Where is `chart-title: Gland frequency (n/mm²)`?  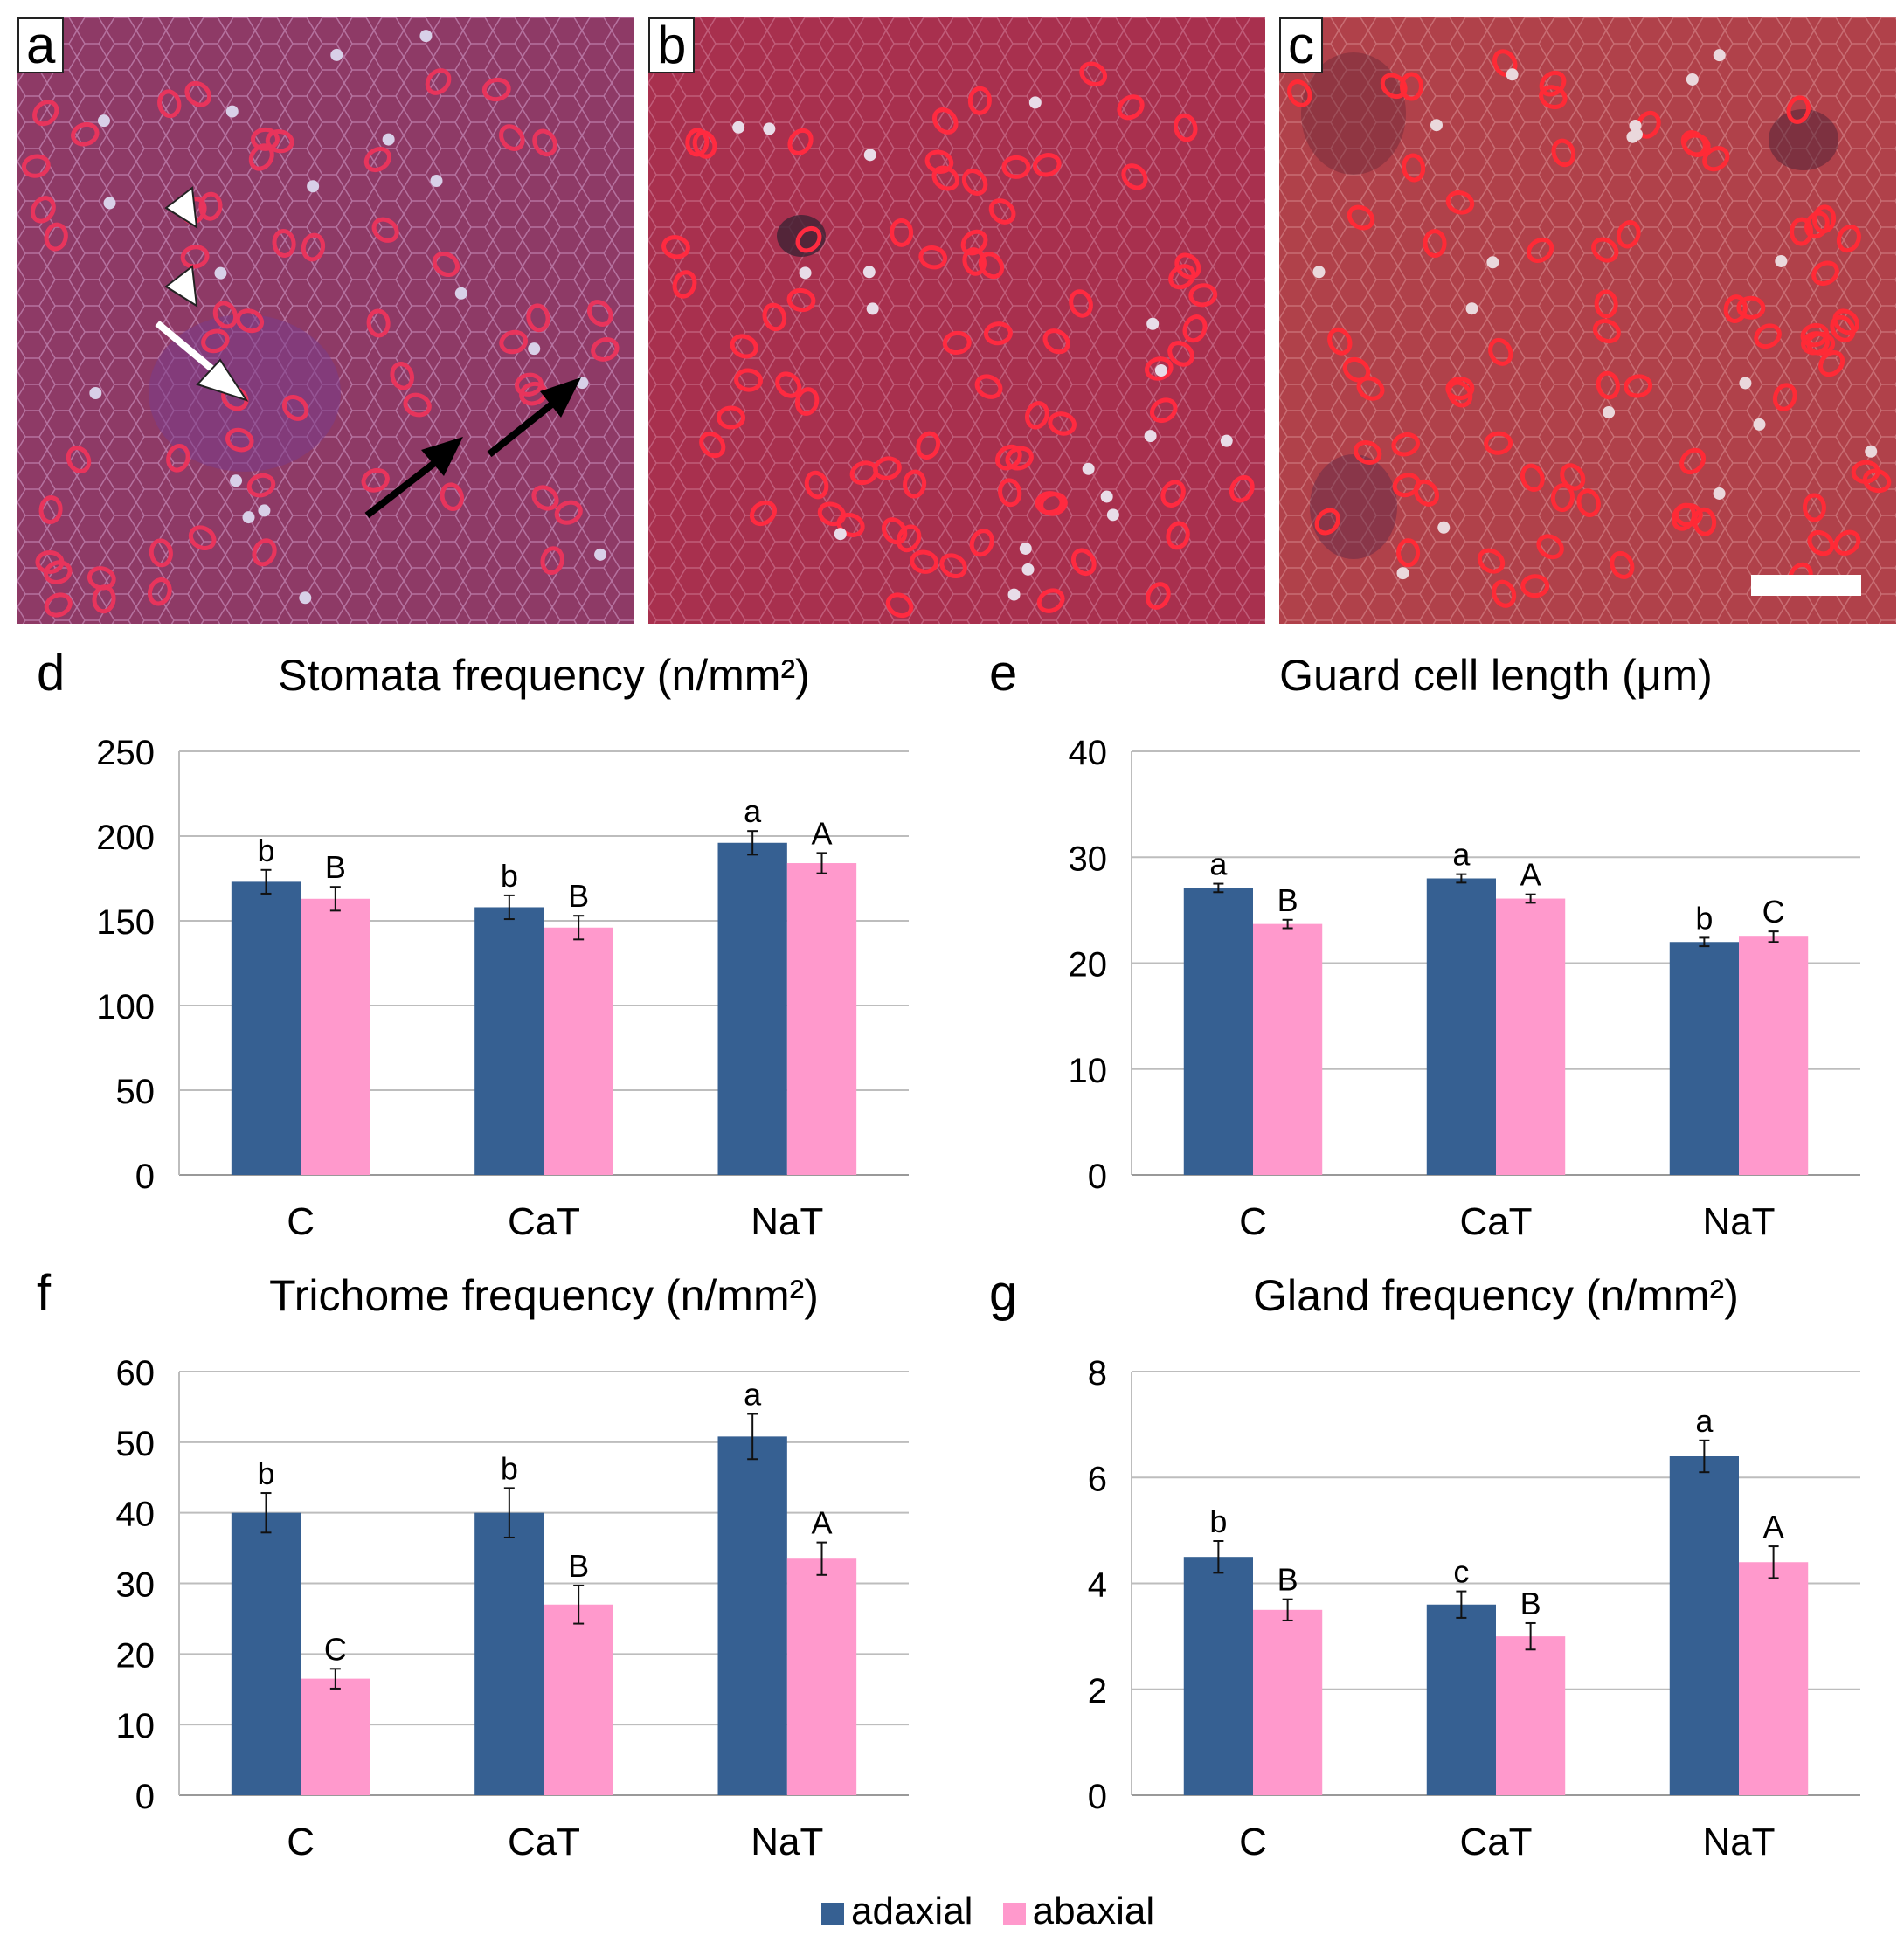 chart-title: Gland frequency (n/mm²) is located at coordinates (1496, 1295).